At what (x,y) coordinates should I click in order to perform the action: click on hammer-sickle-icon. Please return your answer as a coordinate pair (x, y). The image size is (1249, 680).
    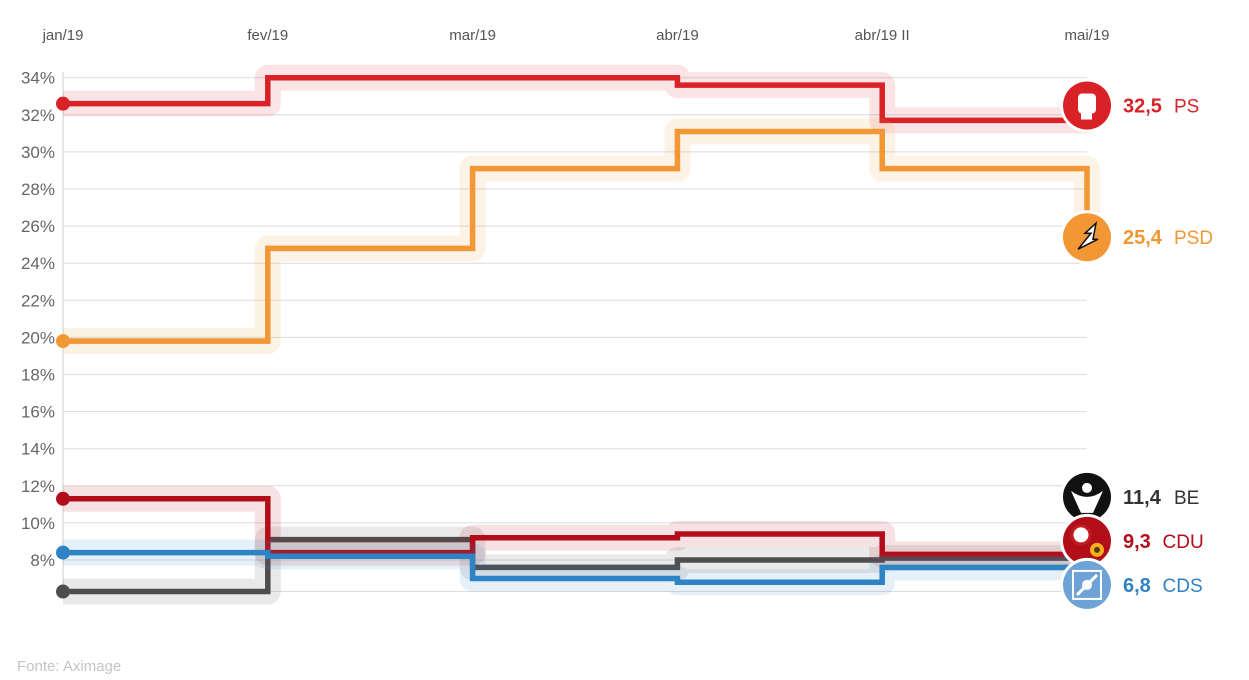
    Looking at the image, I should click on (1087, 540).